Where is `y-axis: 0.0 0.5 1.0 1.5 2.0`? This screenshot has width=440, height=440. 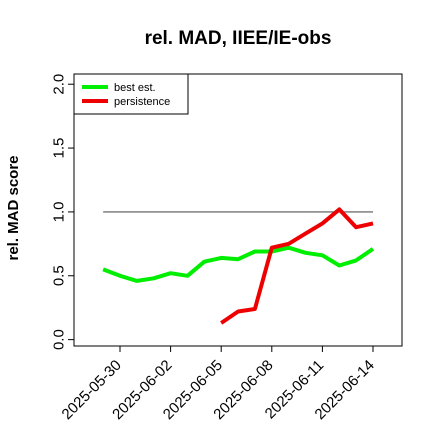 y-axis: 0.0 0.5 1.0 1.5 2.0 is located at coordinates (62, 212).